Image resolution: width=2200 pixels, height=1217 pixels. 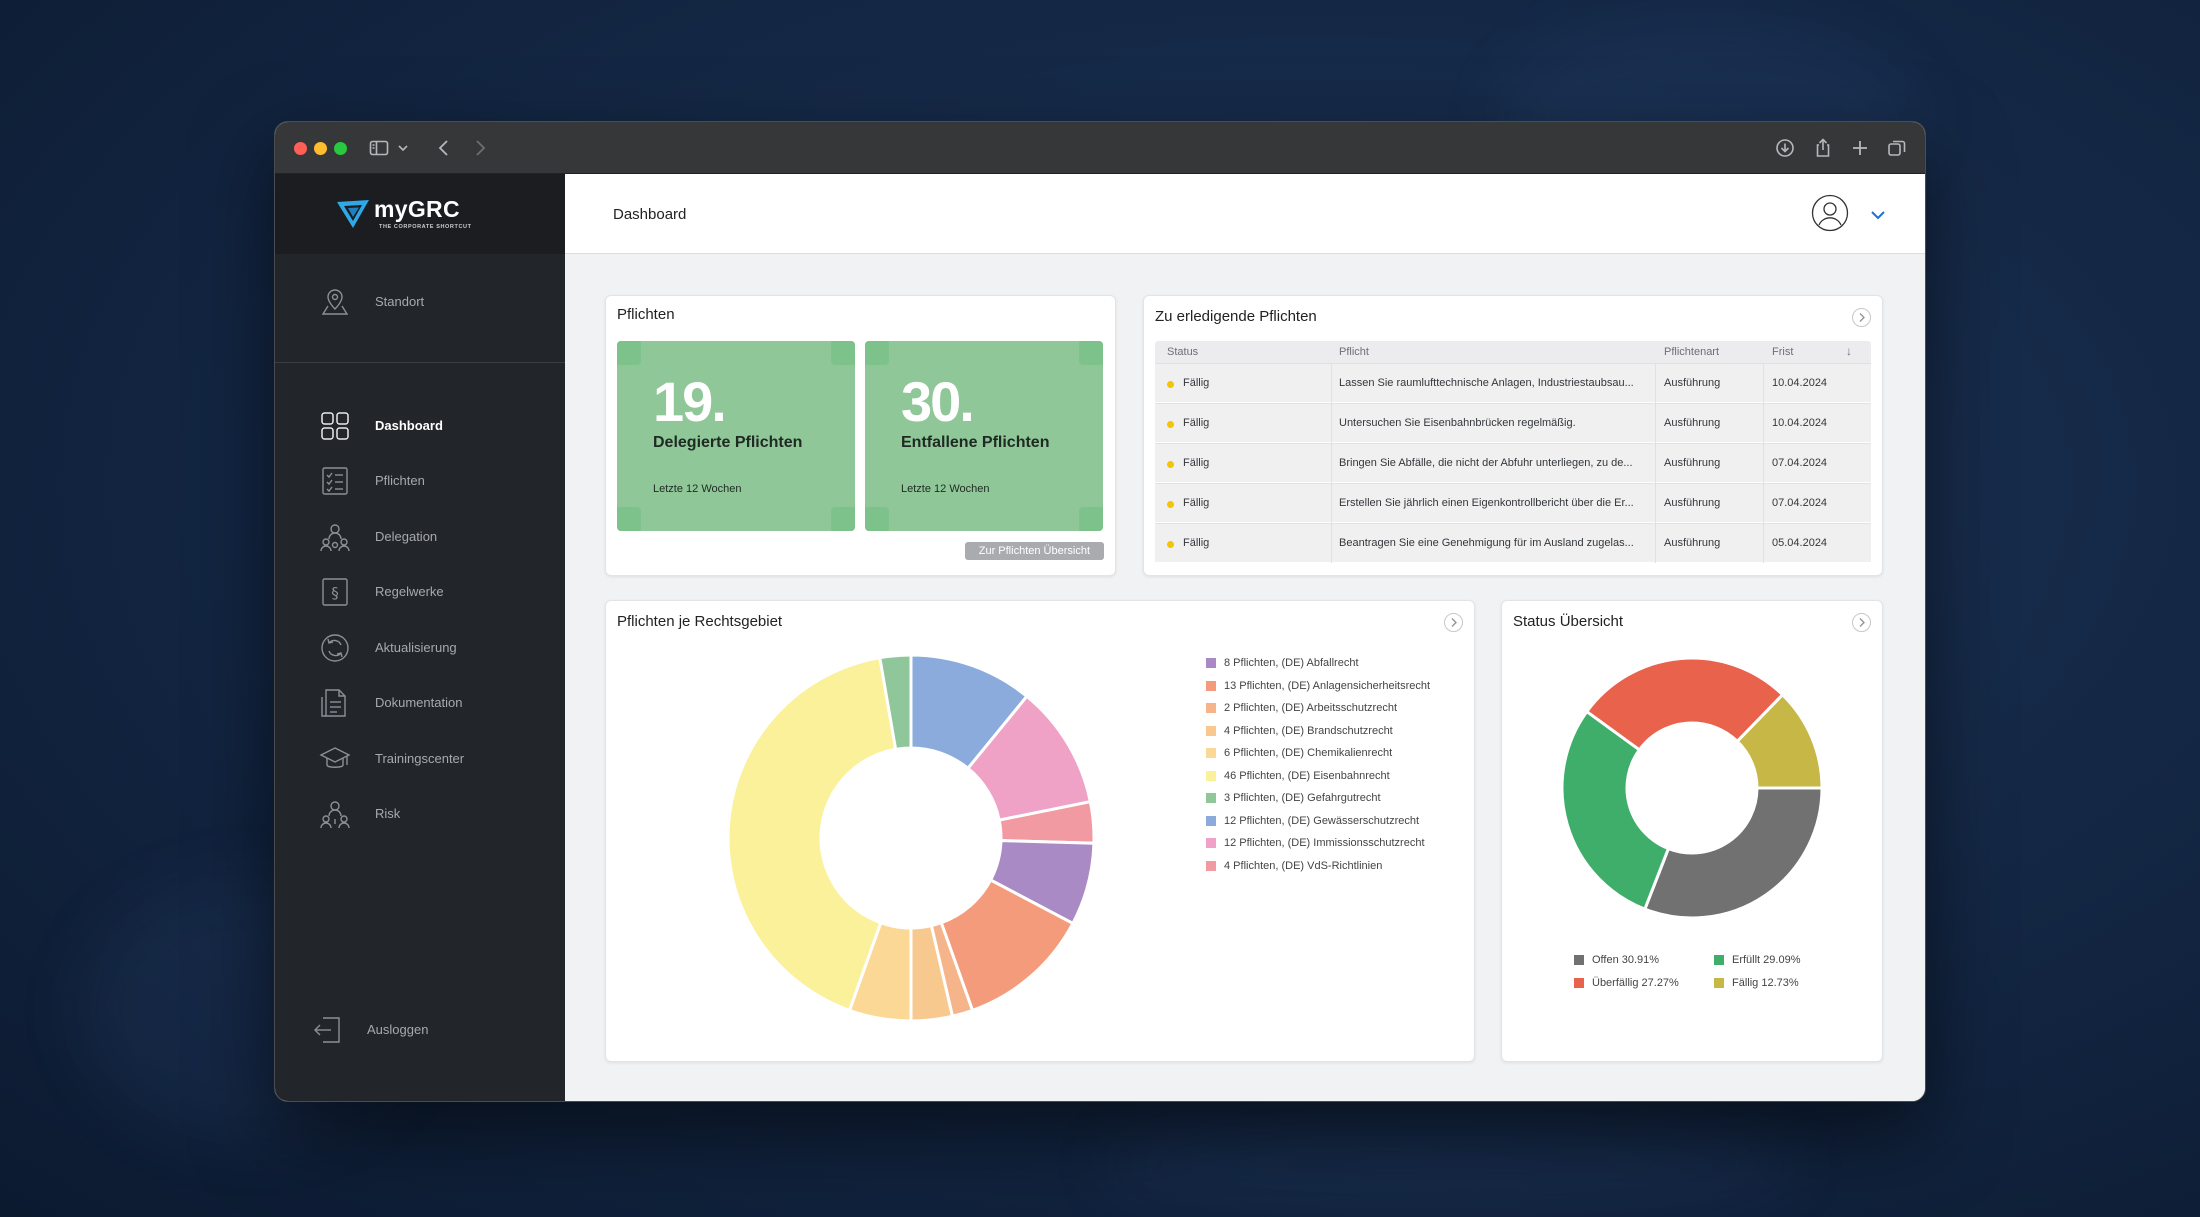 I want to click on sidebar-item-label: Dashboard, so click(x=409, y=425).